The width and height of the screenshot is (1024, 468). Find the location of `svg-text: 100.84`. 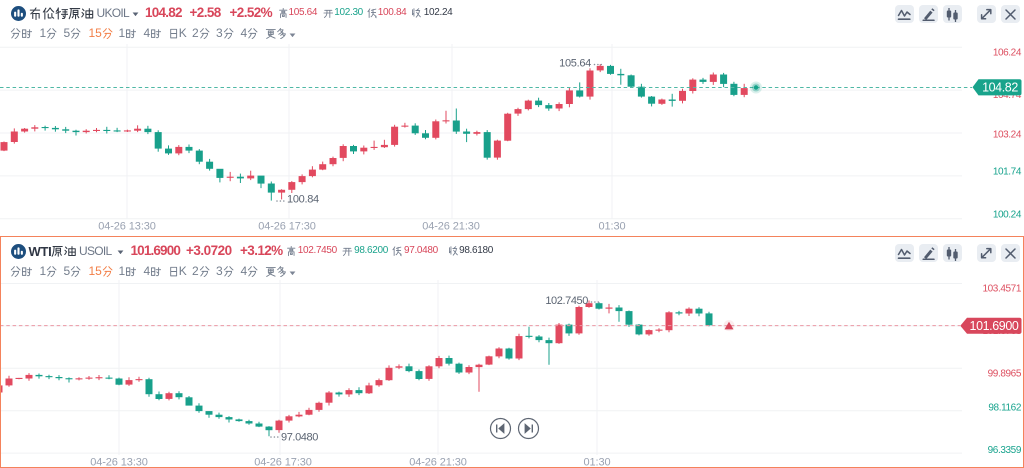

svg-text: 100.84 is located at coordinates (303, 200).